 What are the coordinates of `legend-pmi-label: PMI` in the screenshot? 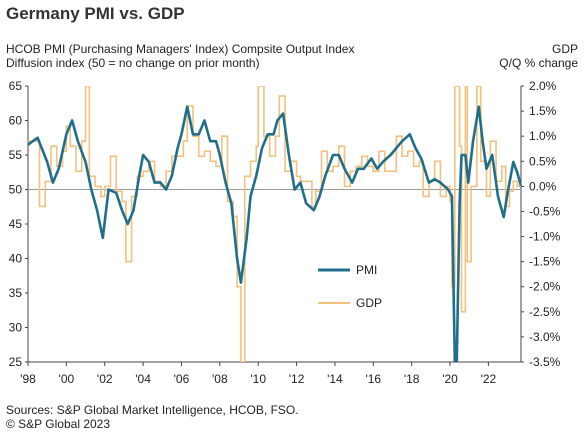 It's located at (366, 270).